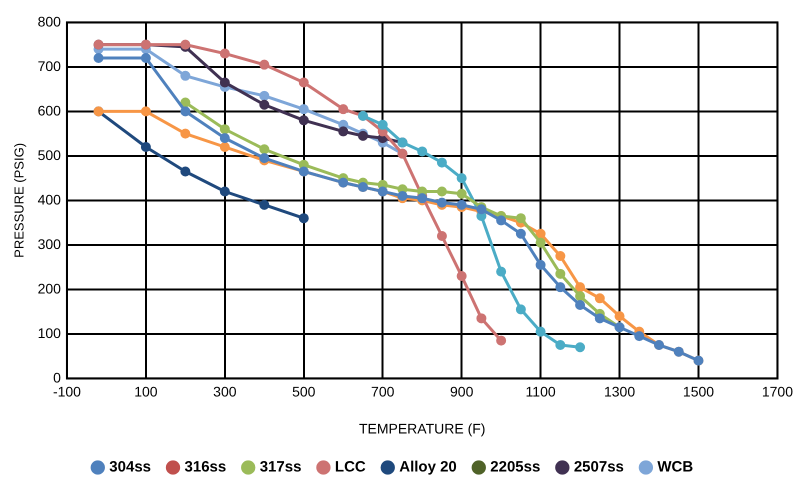 This screenshot has width=807, height=493. Describe the element at coordinates (515, 467) in the screenshot. I see `legend-label: 2205ss` at that location.